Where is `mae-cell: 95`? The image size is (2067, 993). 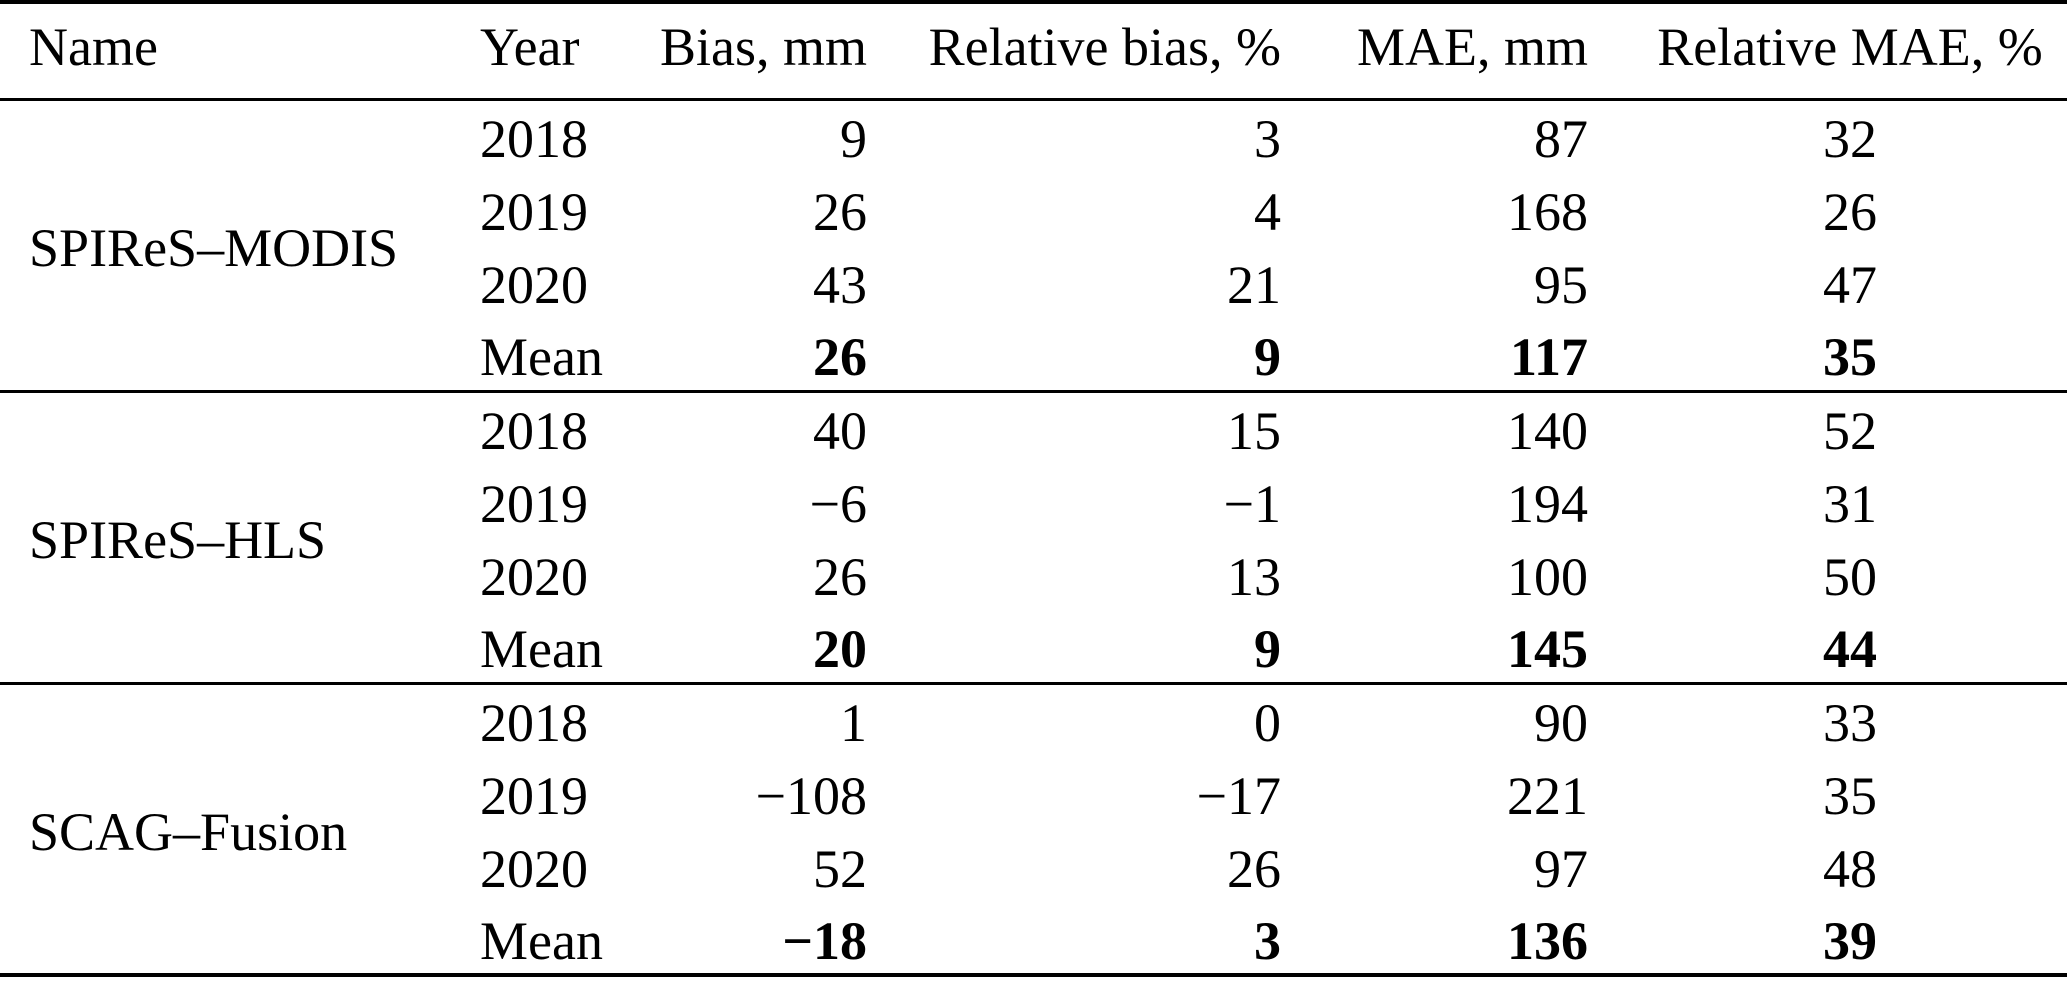
mae-cell: 95 is located at coordinates (1561, 284).